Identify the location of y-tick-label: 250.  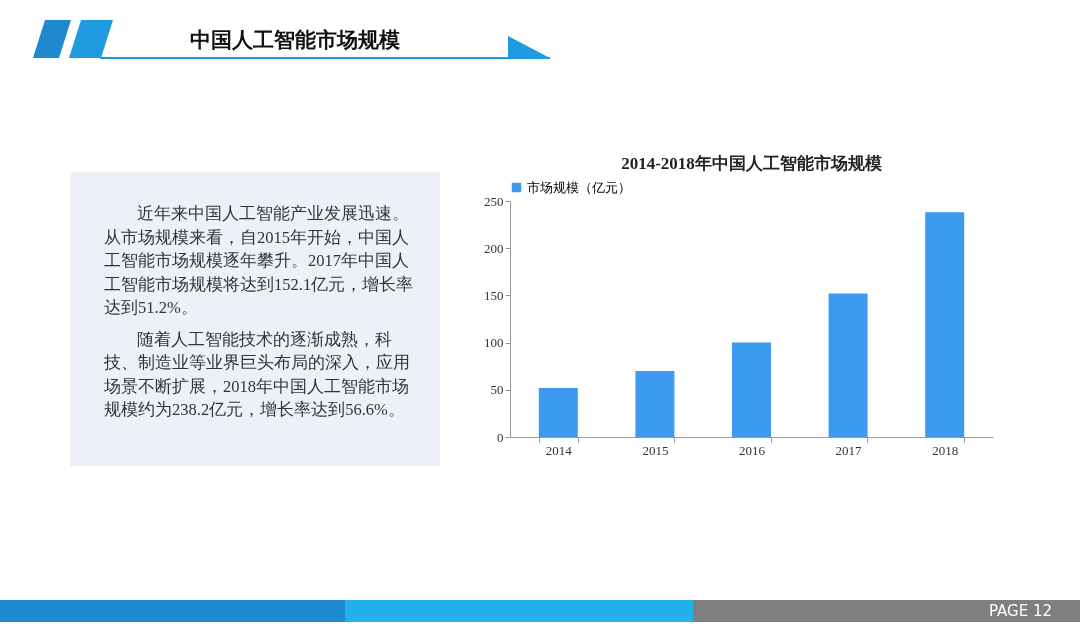
(494, 201).